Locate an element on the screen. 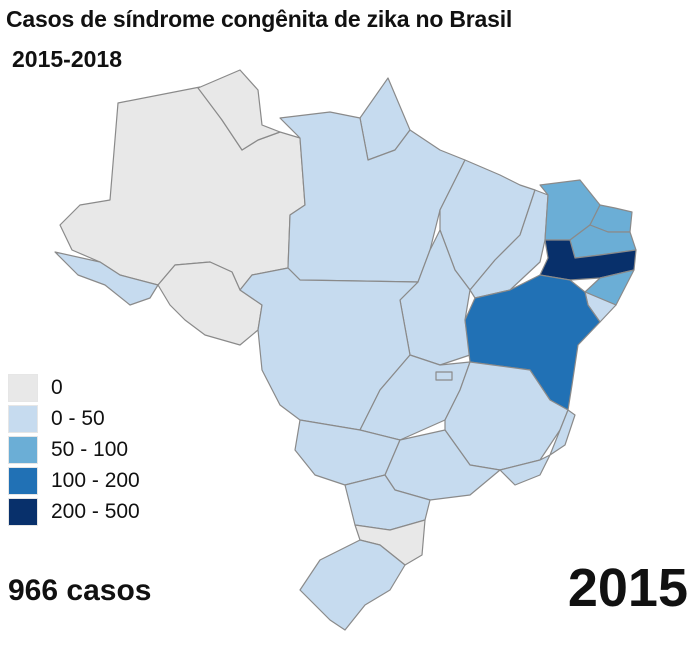 Image resolution: width=700 pixels, height=656 pixels. year-label: 2015 is located at coordinates (627, 588).